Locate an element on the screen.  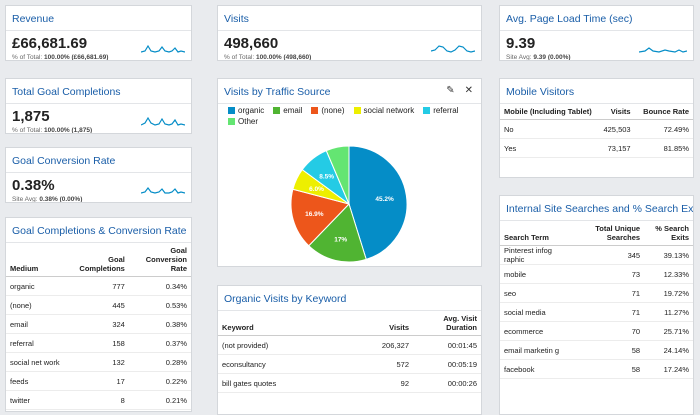
keyword-row-cell: 00:00:26 is located at coordinates (447, 383).